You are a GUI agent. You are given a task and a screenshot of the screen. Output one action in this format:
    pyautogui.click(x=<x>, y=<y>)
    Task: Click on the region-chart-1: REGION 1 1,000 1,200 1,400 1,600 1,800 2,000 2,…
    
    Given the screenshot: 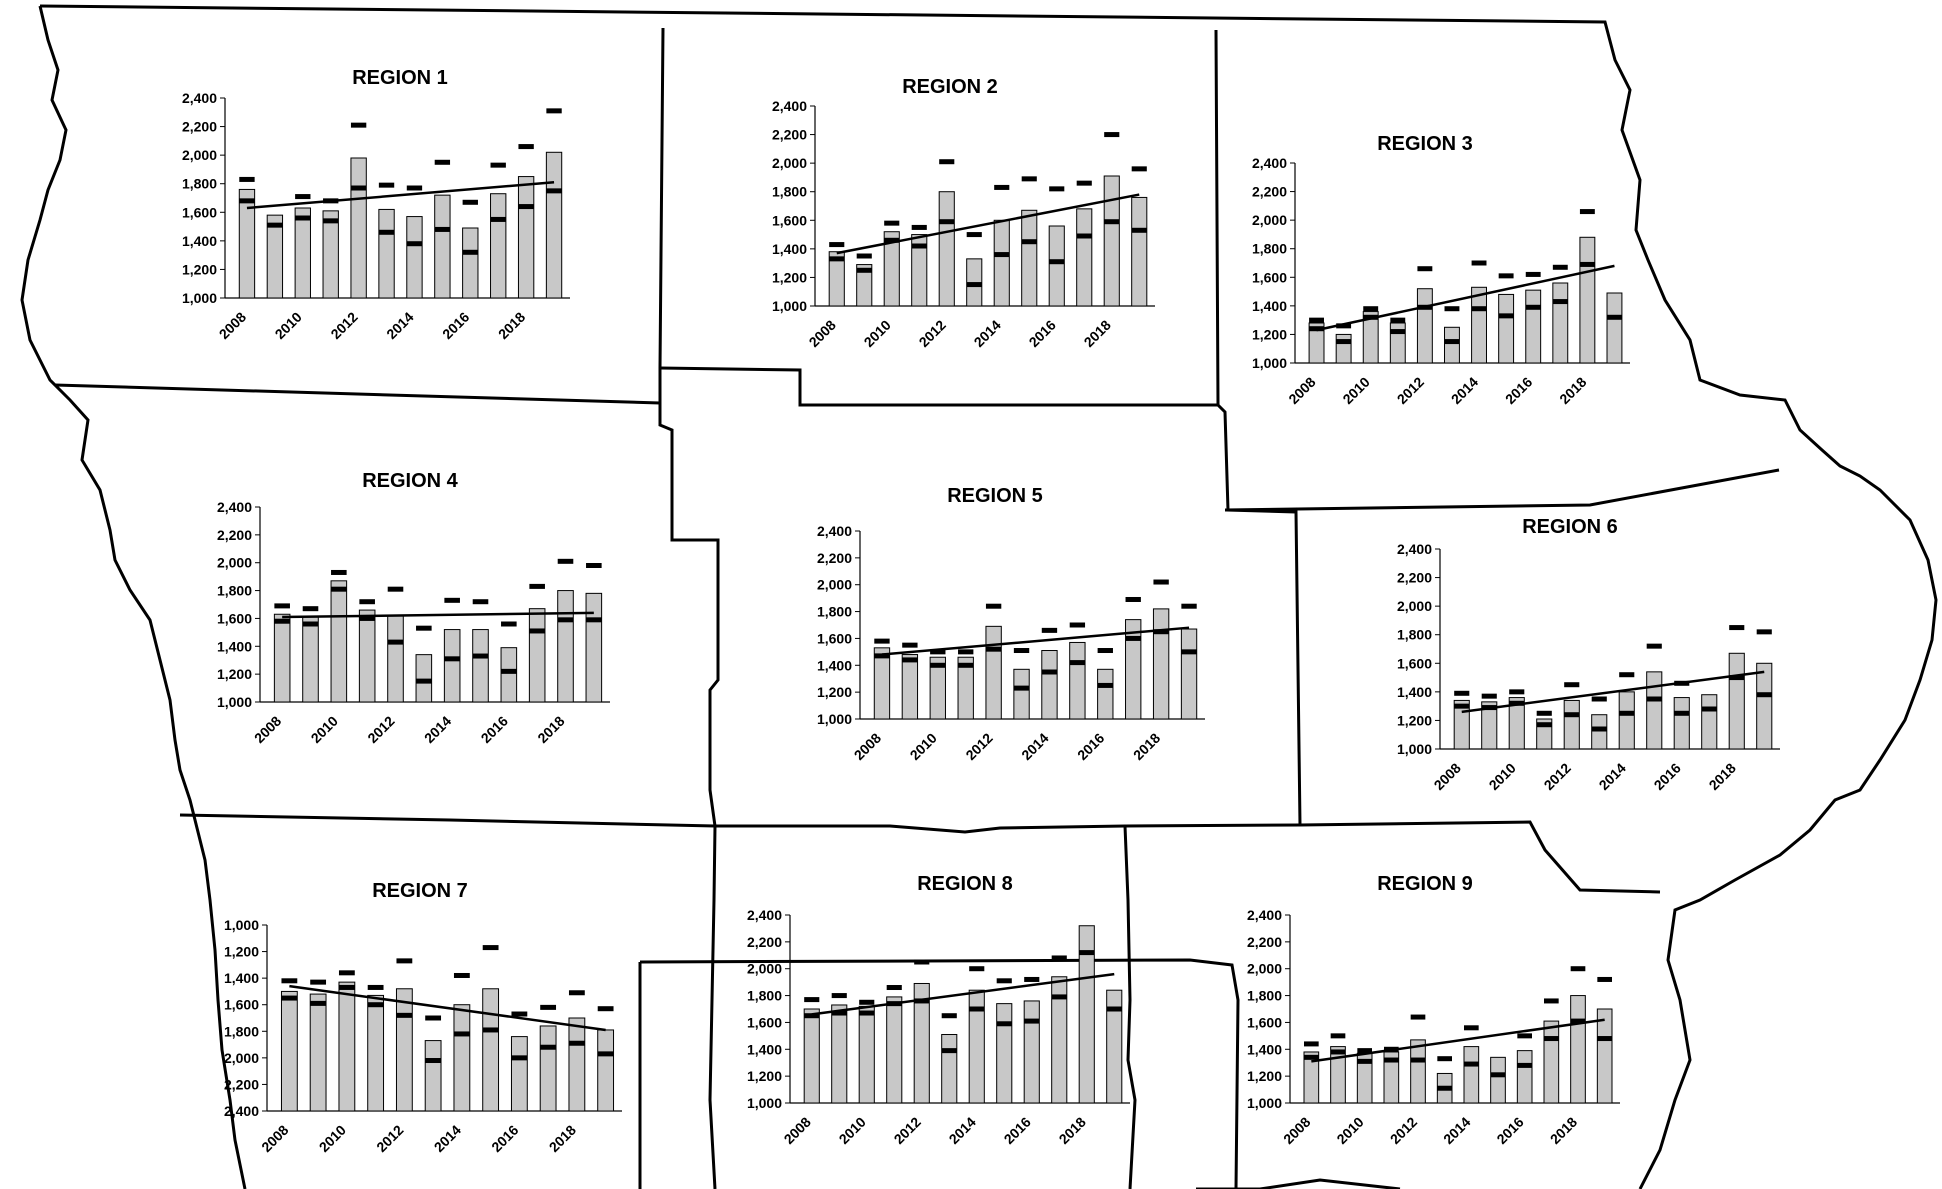 What is the action you would take?
    pyautogui.click(x=376, y=204)
    